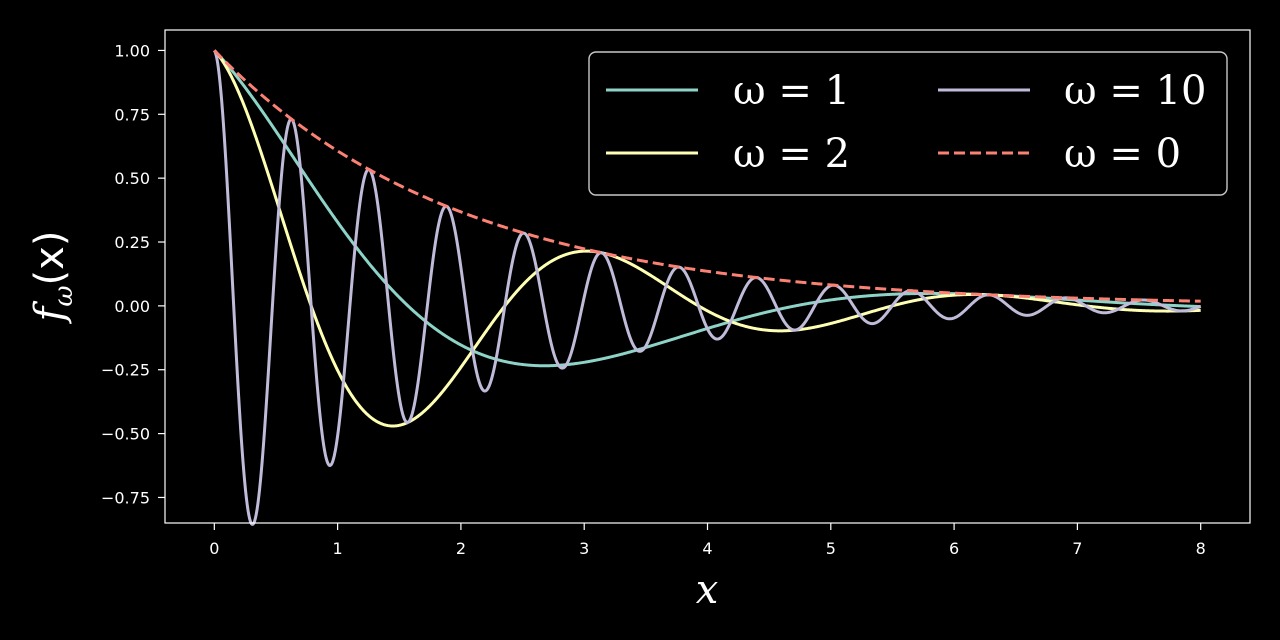 The image size is (1280, 640). Describe the element at coordinates (1135, 91) in the screenshot. I see `legend-label-omega-10: ω = 10` at that location.